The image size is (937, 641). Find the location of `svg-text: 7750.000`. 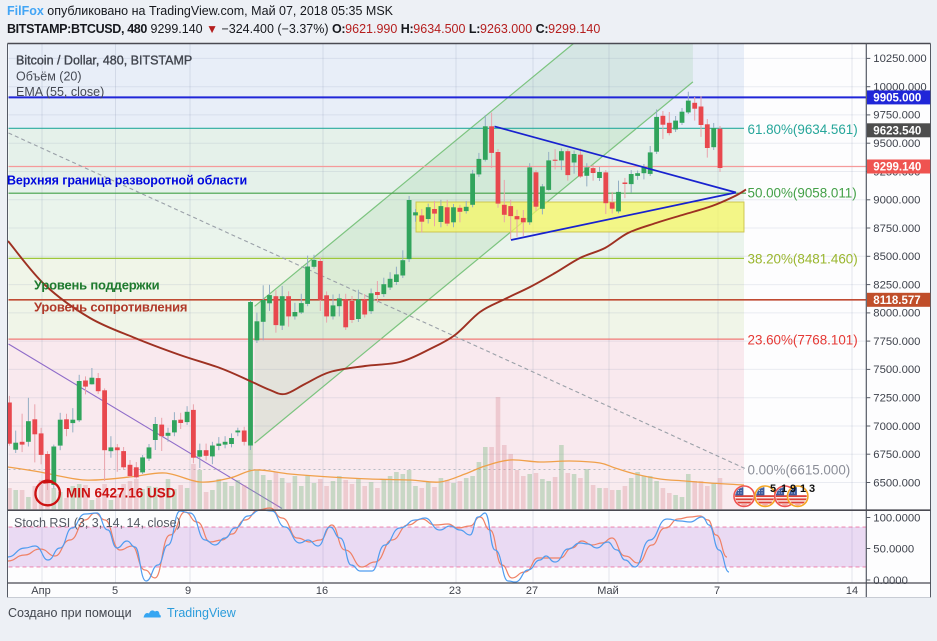

svg-text: 7750.000 is located at coordinates (896, 342).